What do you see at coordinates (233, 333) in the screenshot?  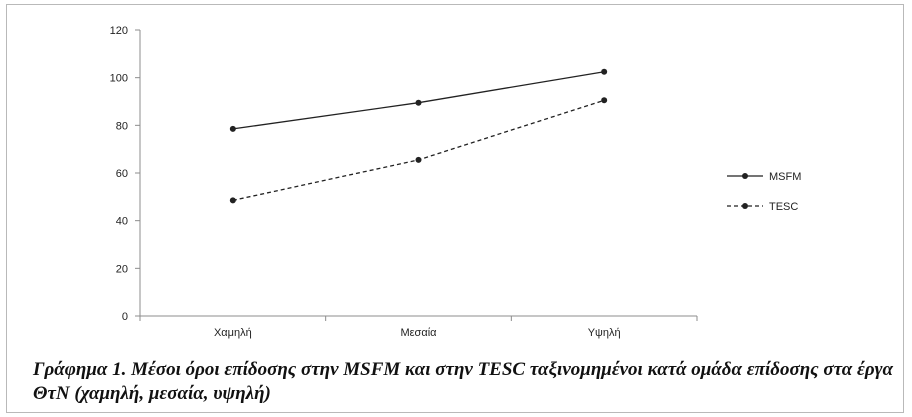 I see `x-tick-label: Χαμηλή` at bounding box center [233, 333].